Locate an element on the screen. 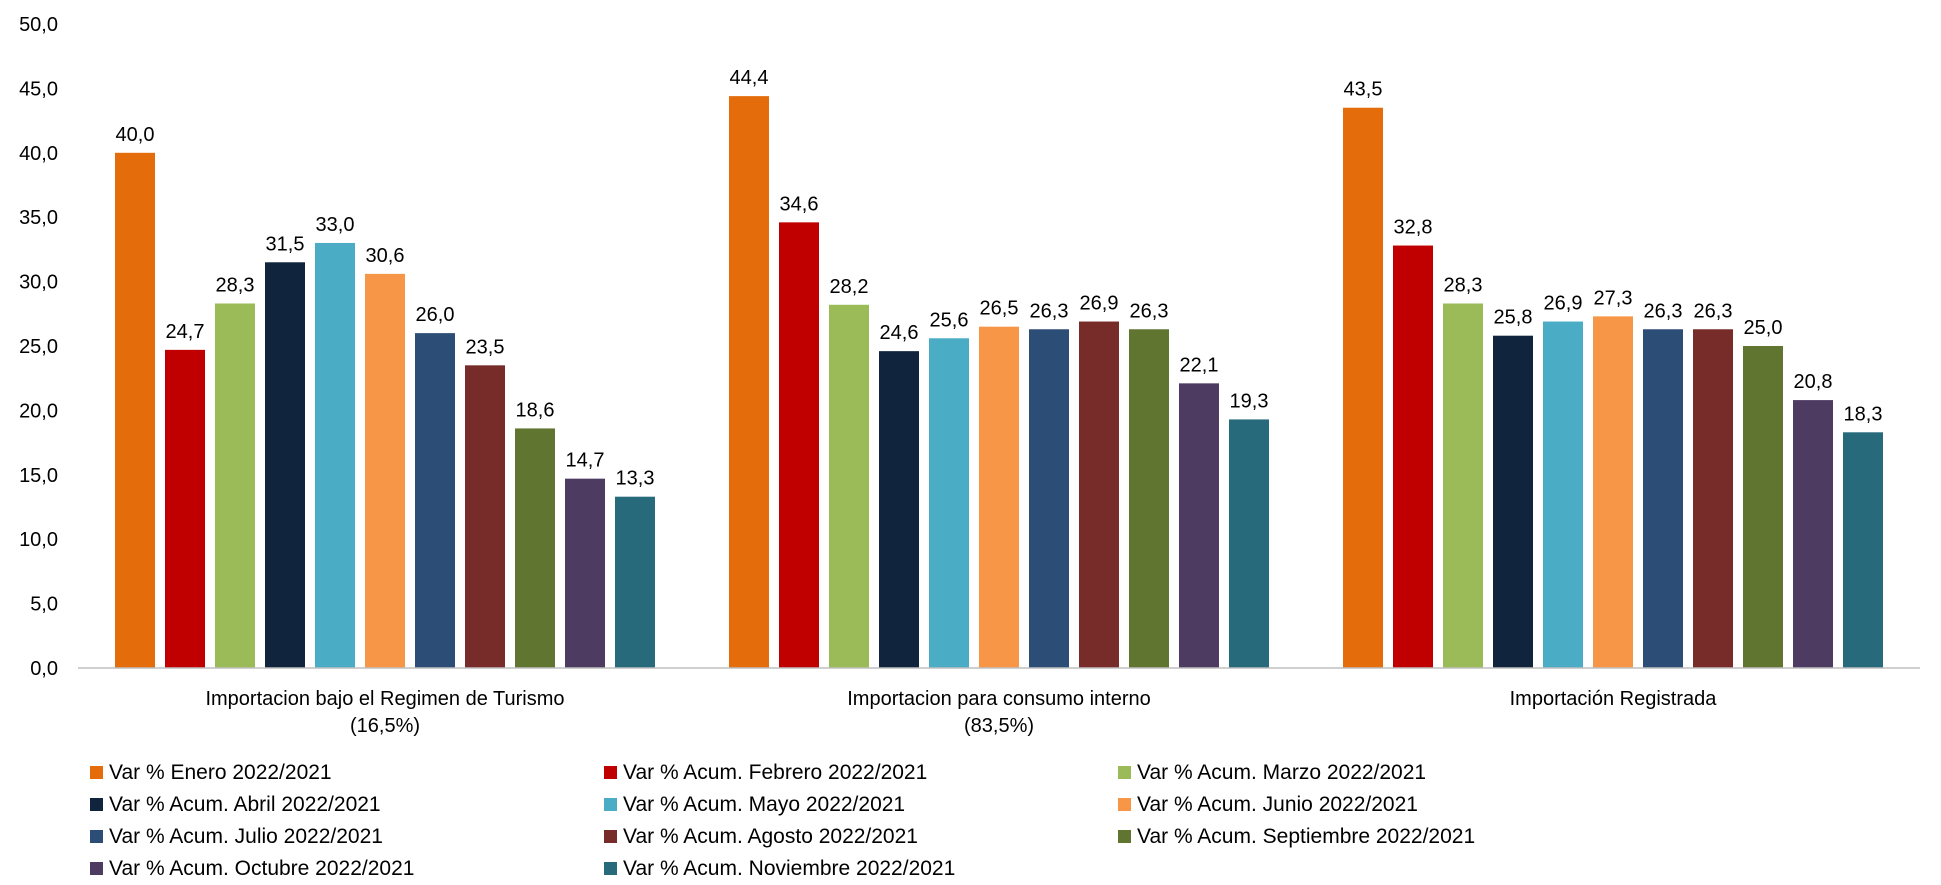 The width and height of the screenshot is (1941, 885). legend-item: Var % Acum. Junio 2022/2021 is located at coordinates (1268, 804).